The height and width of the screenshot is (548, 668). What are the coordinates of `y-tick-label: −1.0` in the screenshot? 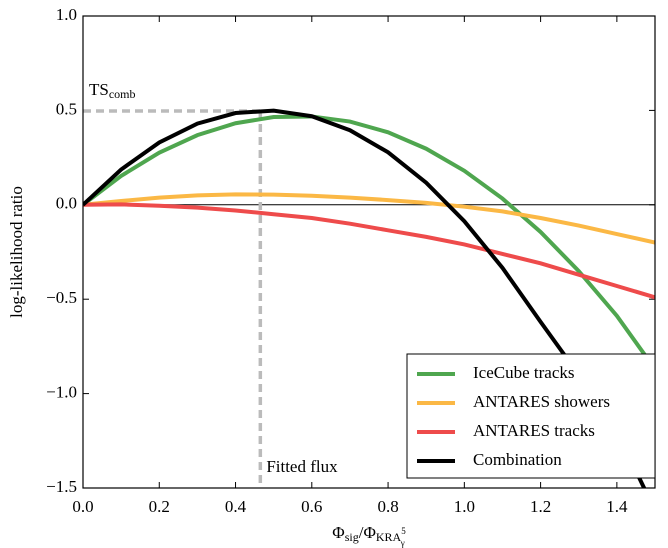 It's located at (61, 392).